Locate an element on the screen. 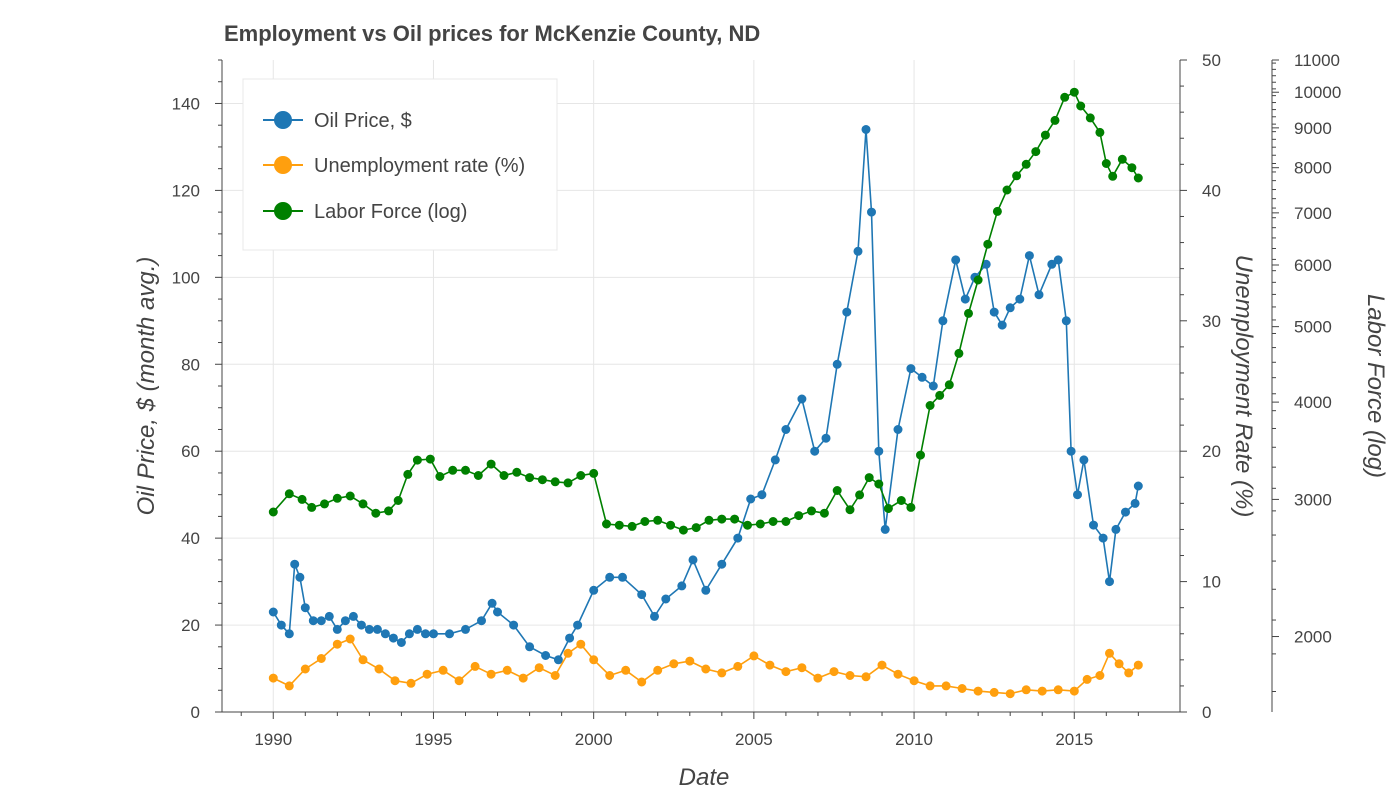 The image size is (1400, 805). bottom-axis: 1990 1995 2000 2005 2010 2015 is located at coordinates (701, 730).